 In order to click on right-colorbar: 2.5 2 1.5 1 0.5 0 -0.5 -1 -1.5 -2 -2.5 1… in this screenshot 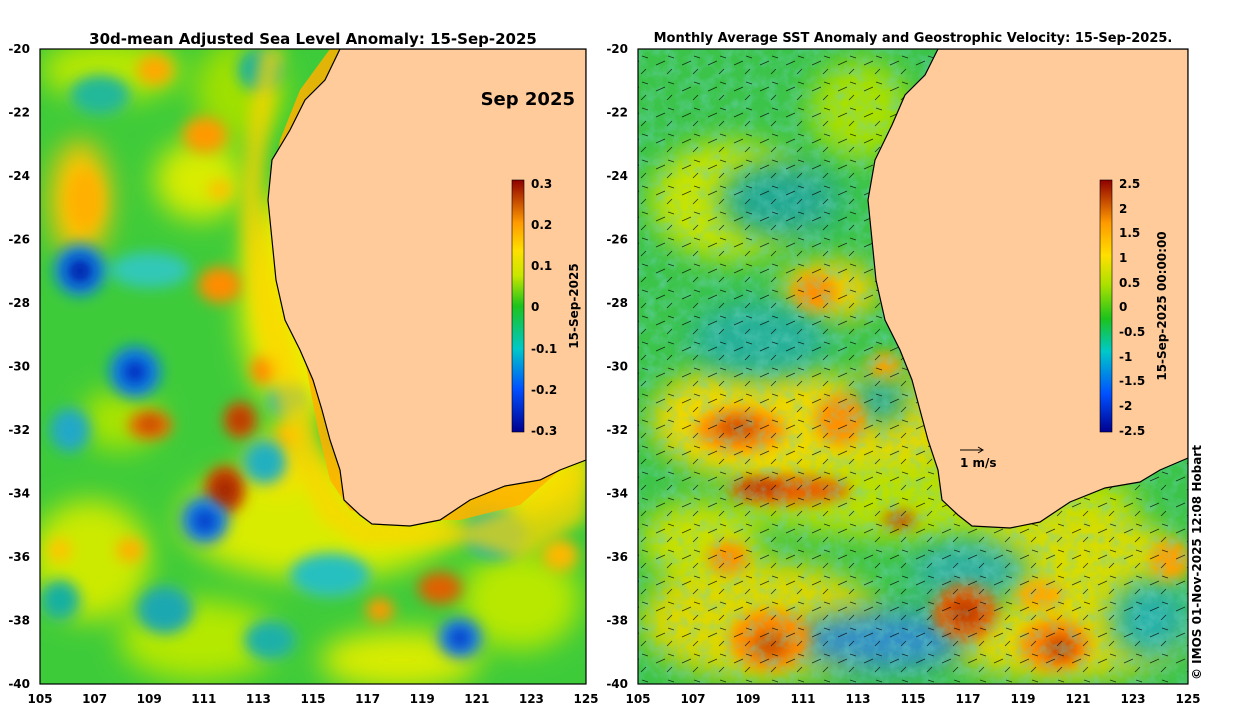, I will do `click(1134, 307)`.